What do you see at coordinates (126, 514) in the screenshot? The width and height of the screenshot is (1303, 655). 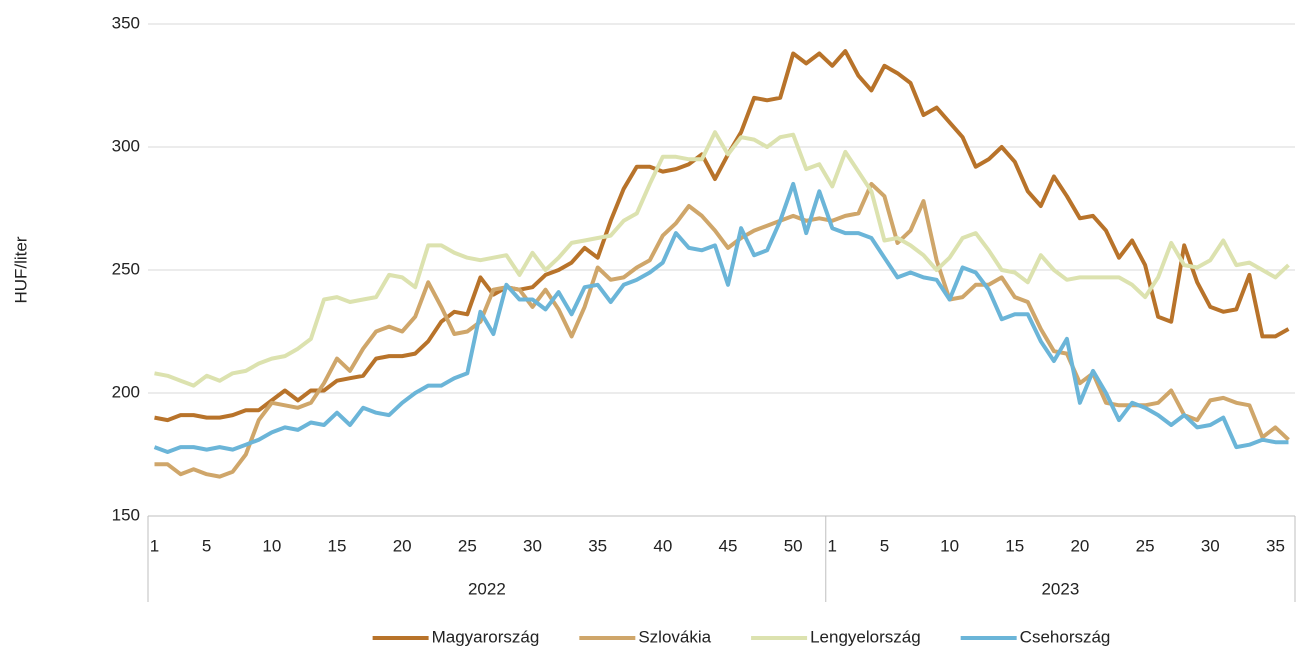 I see `y-tick-label: 150` at bounding box center [126, 514].